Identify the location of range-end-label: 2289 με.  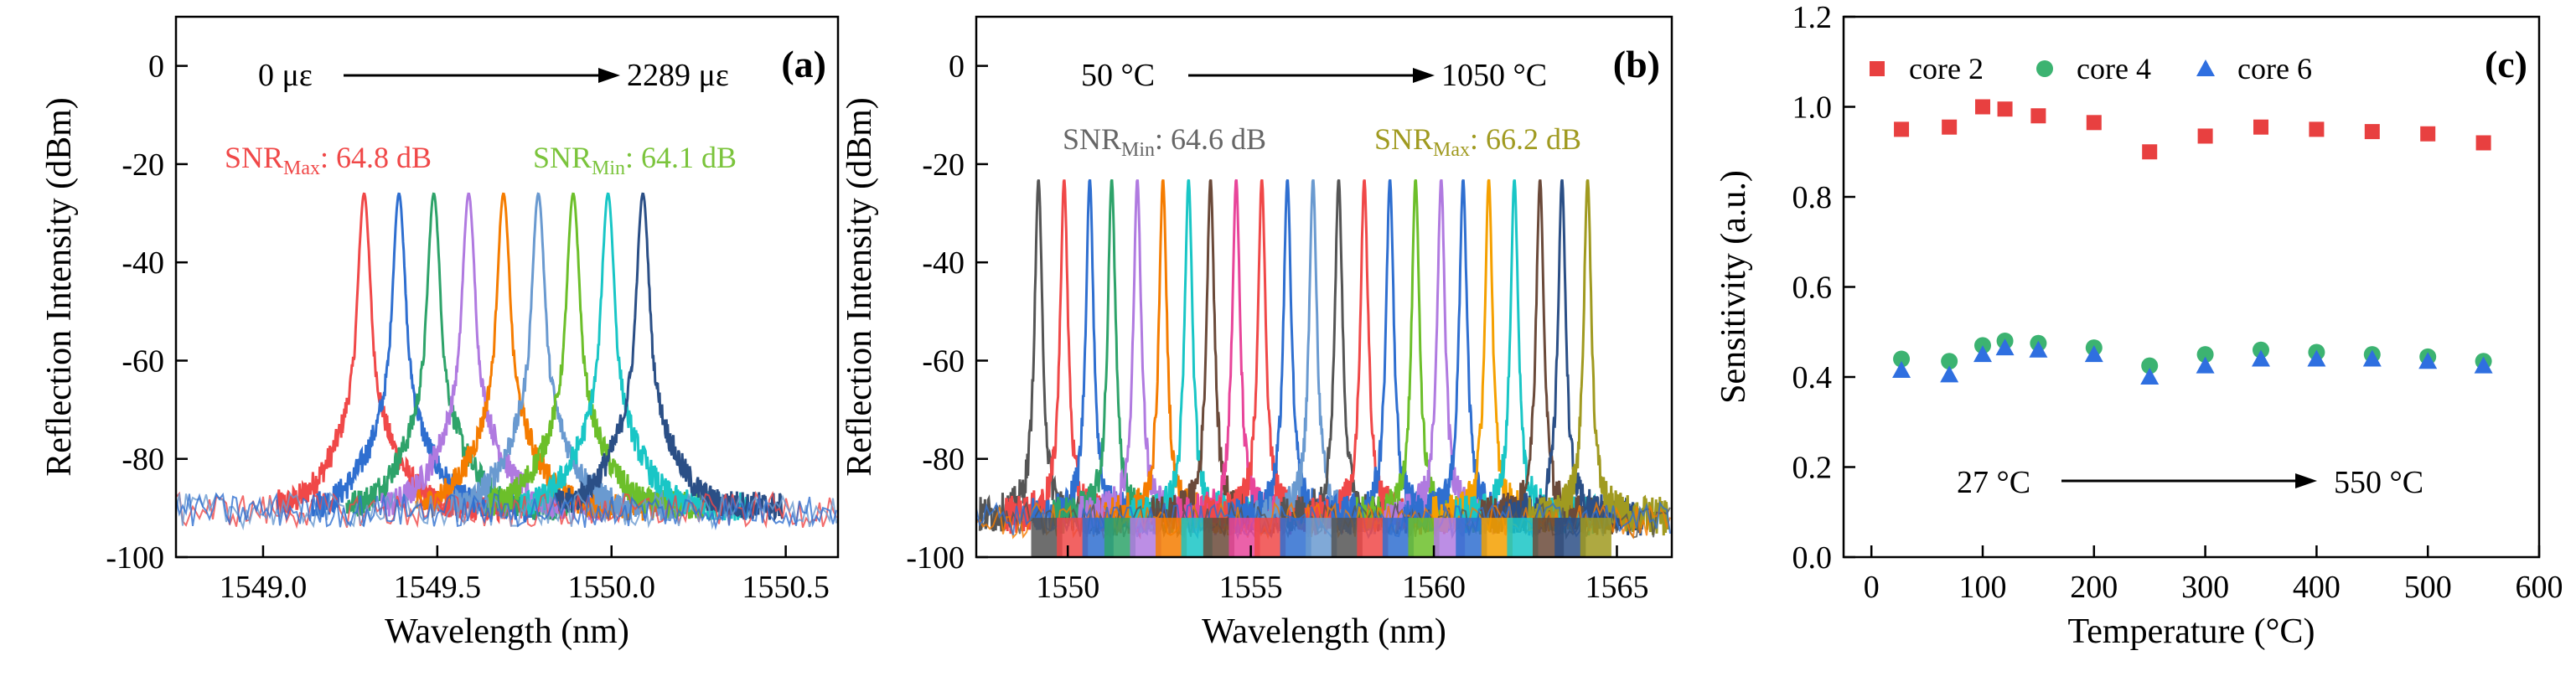
(678, 75).